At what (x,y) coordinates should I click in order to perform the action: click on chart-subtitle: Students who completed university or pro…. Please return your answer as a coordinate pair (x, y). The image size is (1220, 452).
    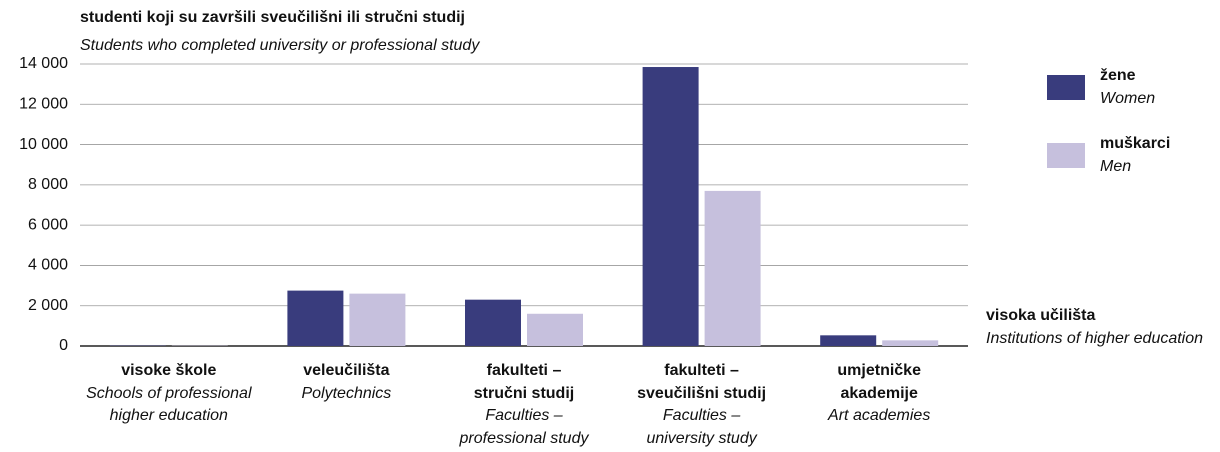
    Looking at the image, I should click on (280, 45).